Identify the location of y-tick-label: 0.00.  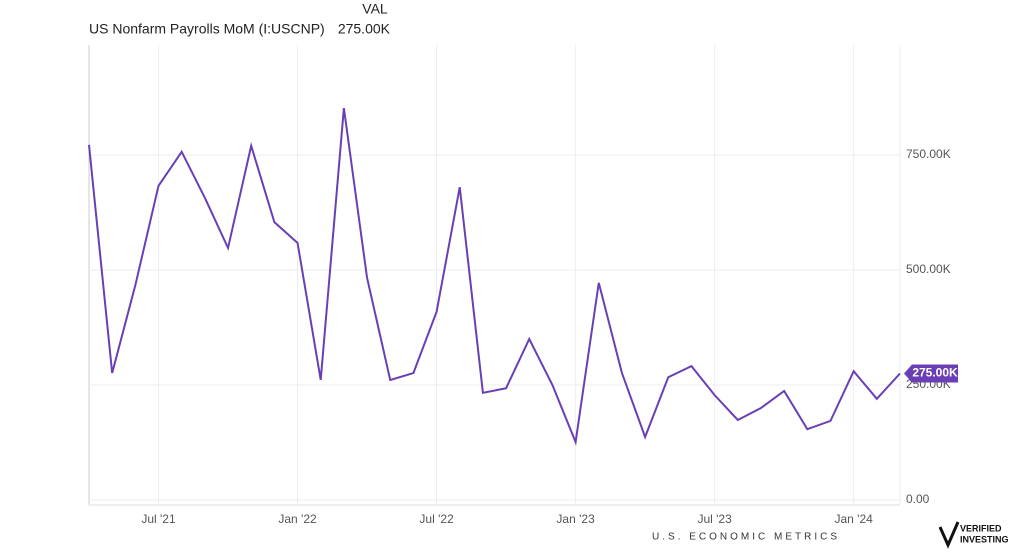
(918, 499).